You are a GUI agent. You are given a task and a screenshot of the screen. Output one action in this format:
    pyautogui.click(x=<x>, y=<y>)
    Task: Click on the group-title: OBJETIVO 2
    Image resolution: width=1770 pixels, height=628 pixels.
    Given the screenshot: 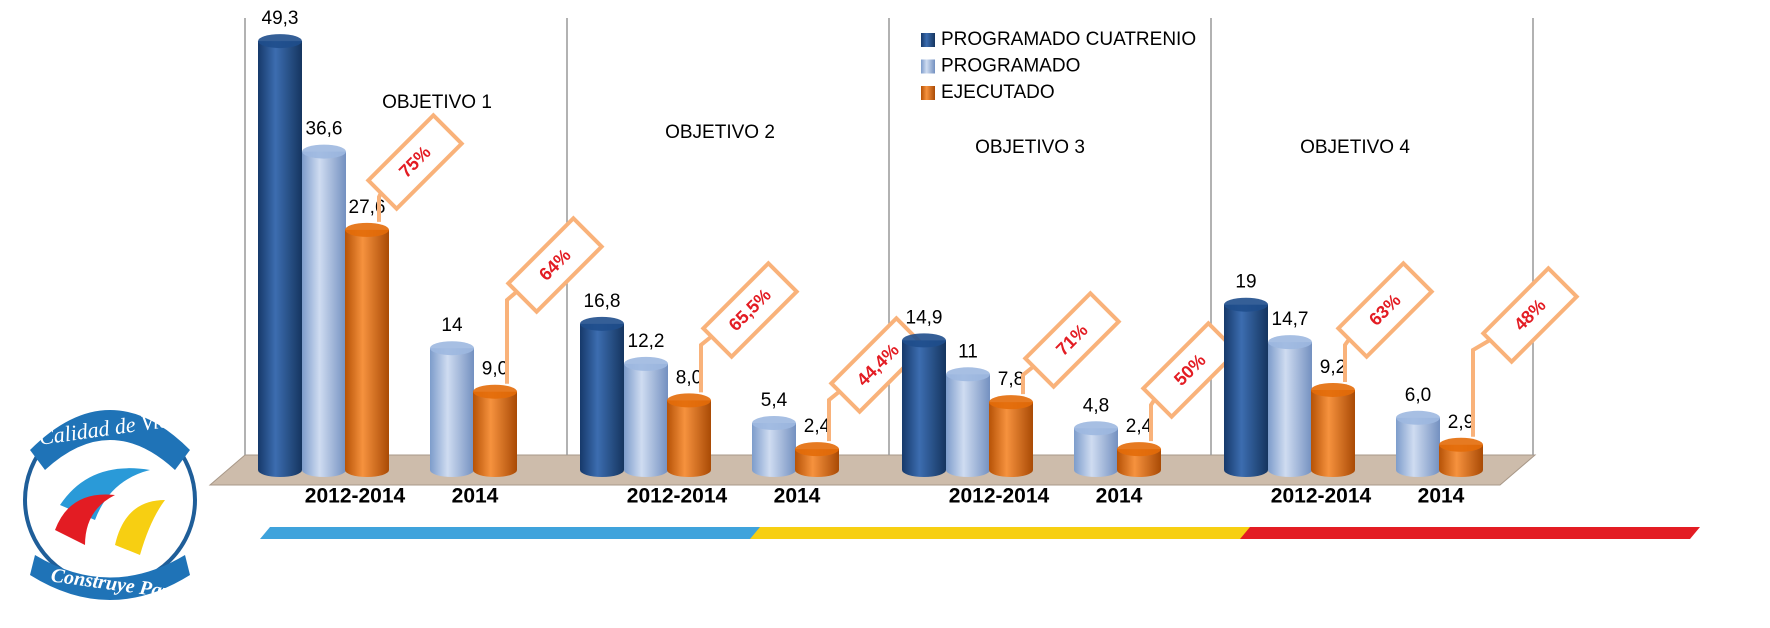 What is the action you would take?
    pyautogui.click(x=720, y=132)
    